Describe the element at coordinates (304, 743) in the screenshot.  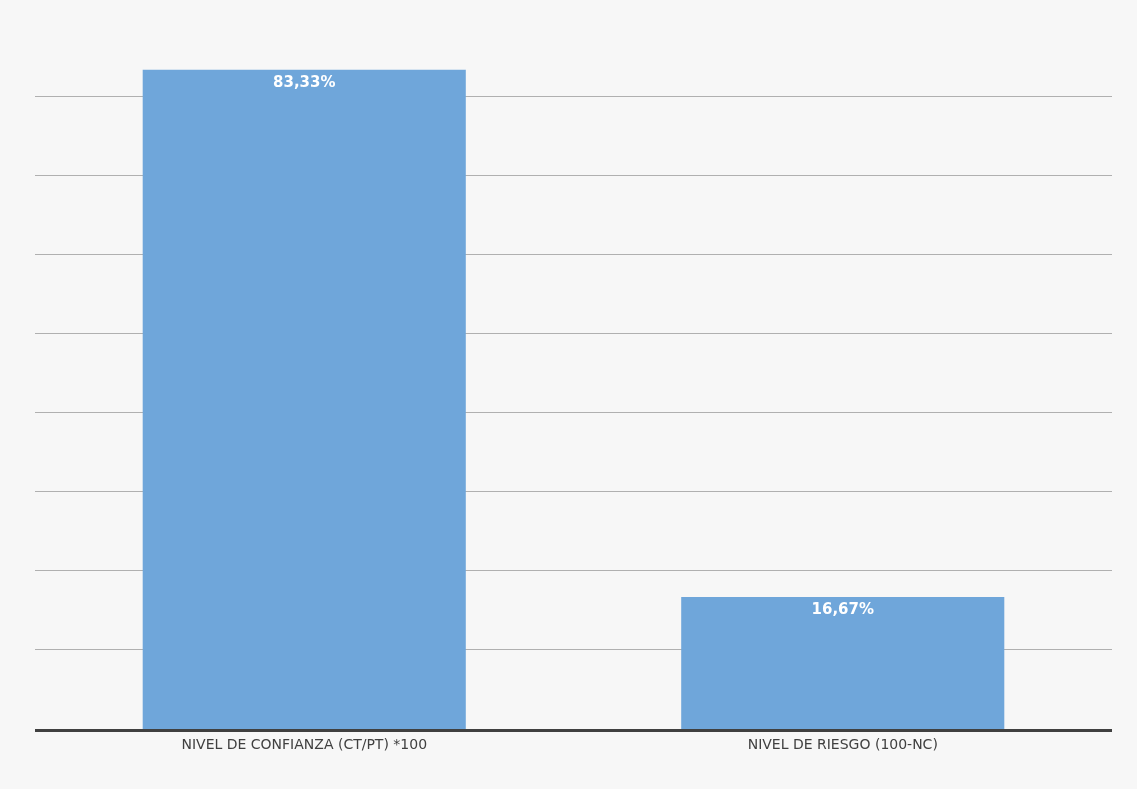
I see `x-tick-label: NIVEL DE CONFIANZA (CT/PT) *100` at that location.